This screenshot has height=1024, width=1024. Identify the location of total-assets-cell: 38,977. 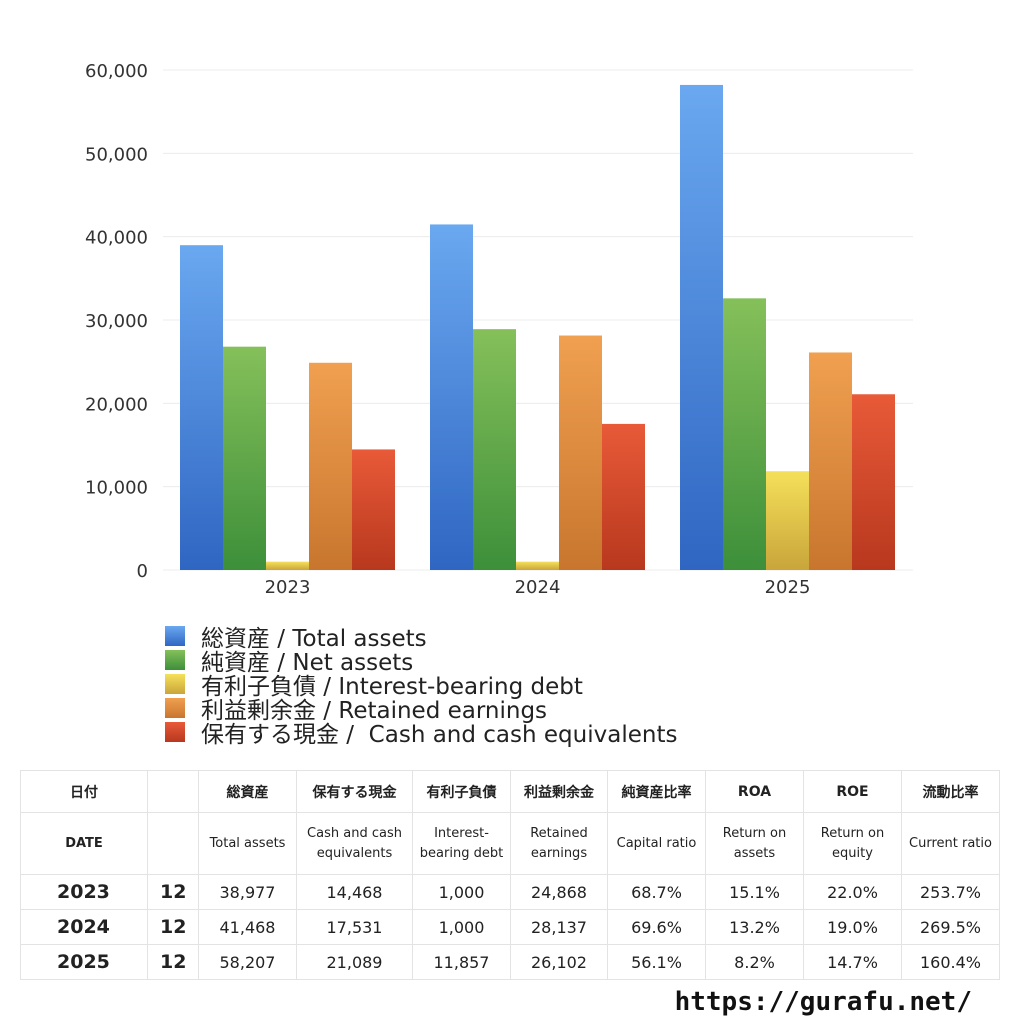
(247, 892).